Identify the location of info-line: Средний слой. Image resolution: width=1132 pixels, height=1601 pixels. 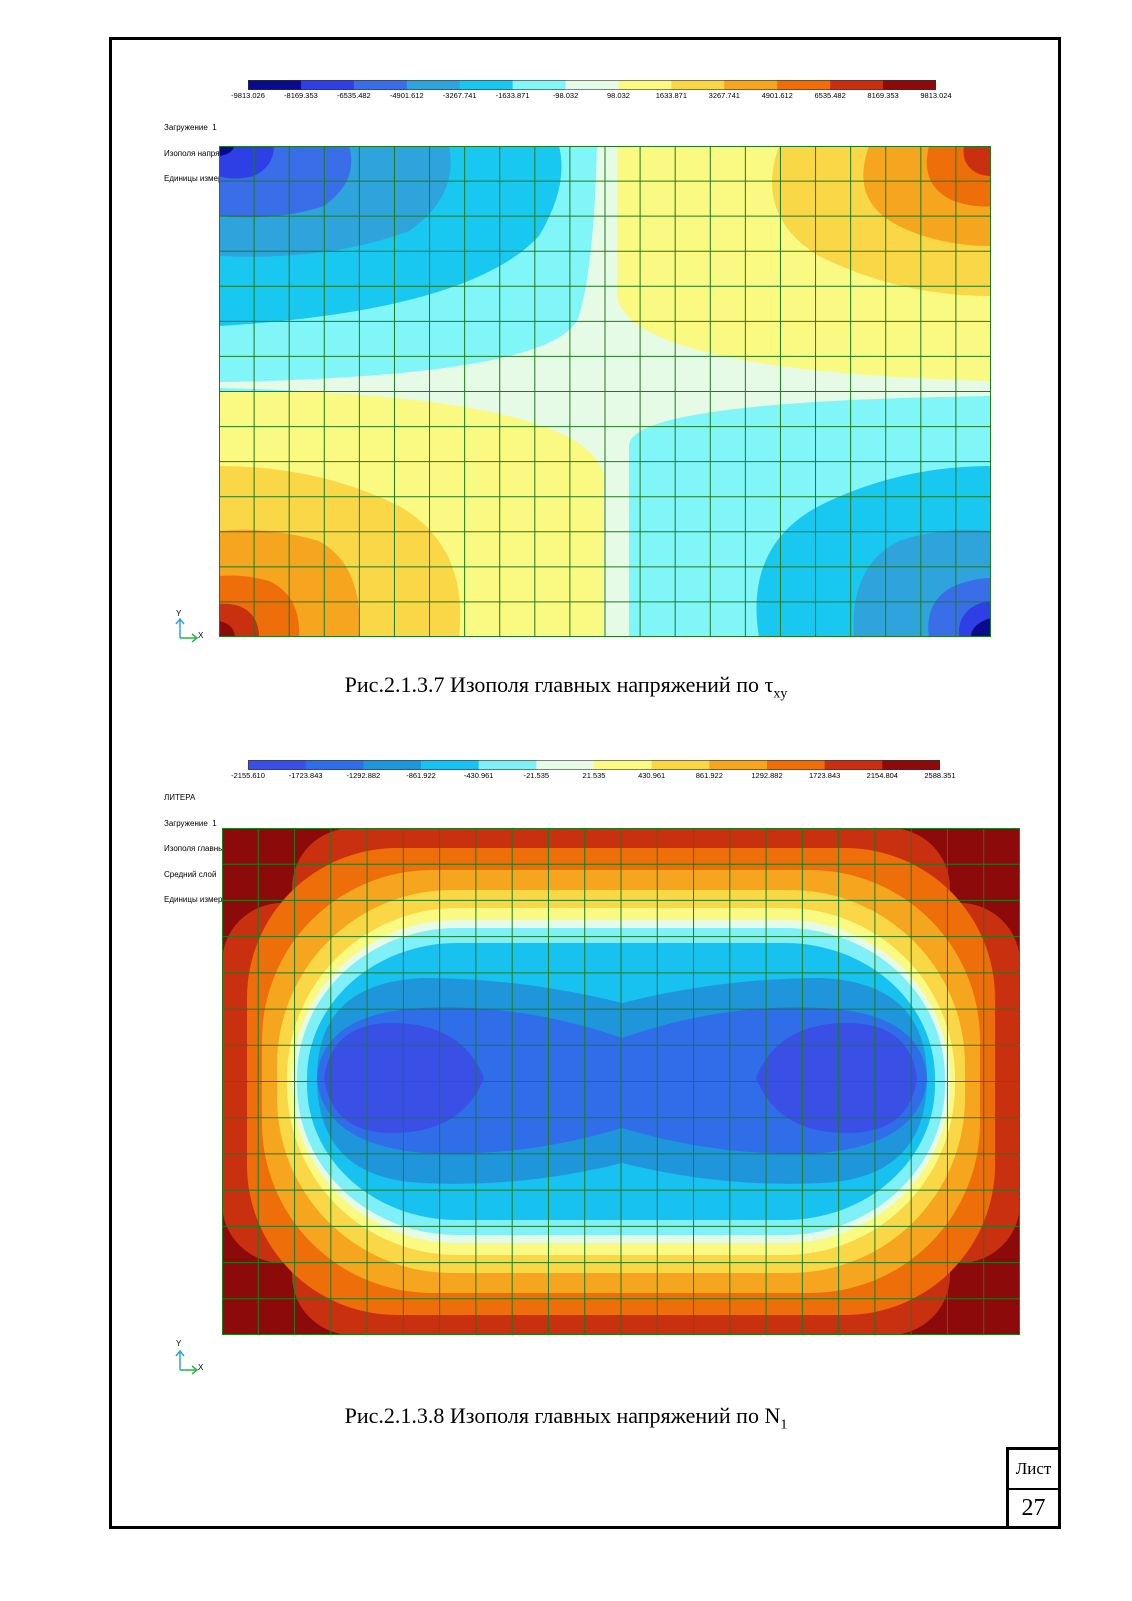
(190, 874).